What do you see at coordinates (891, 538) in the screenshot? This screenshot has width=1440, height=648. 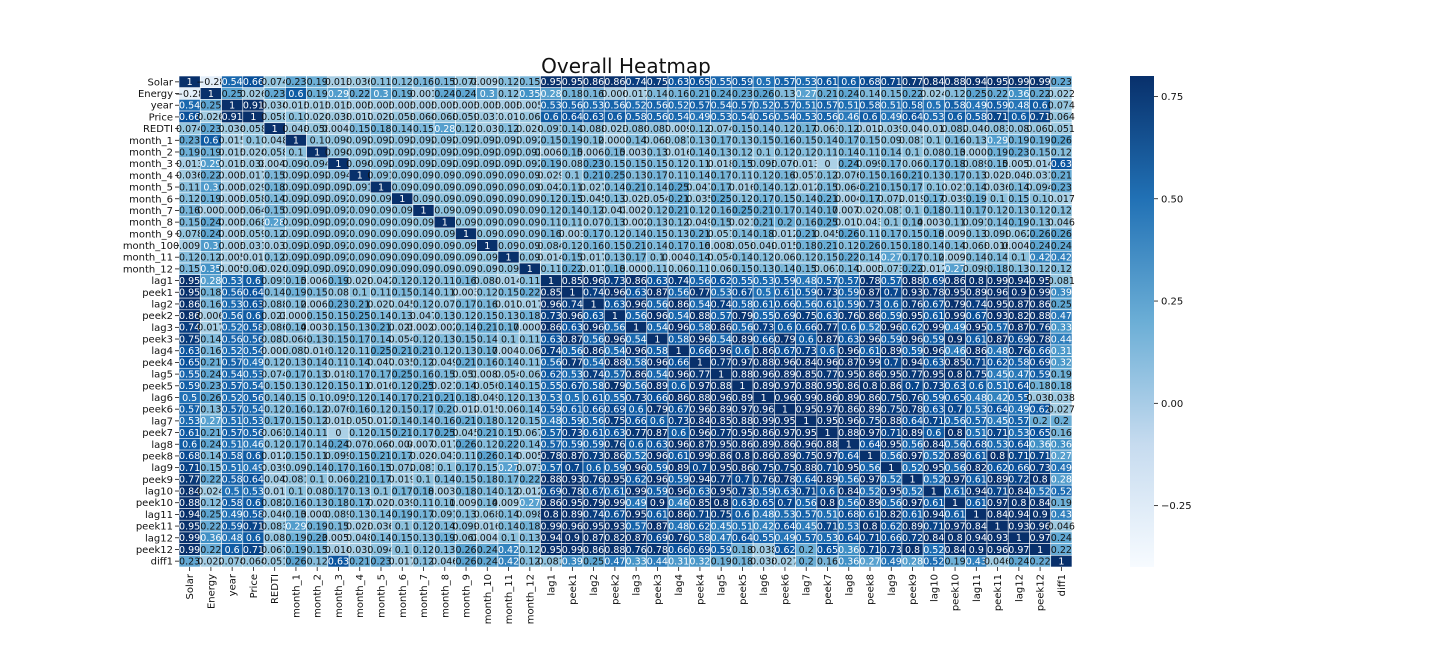 I see `heatmap-cell-label: 0.66` at bounding box center [891, 538].